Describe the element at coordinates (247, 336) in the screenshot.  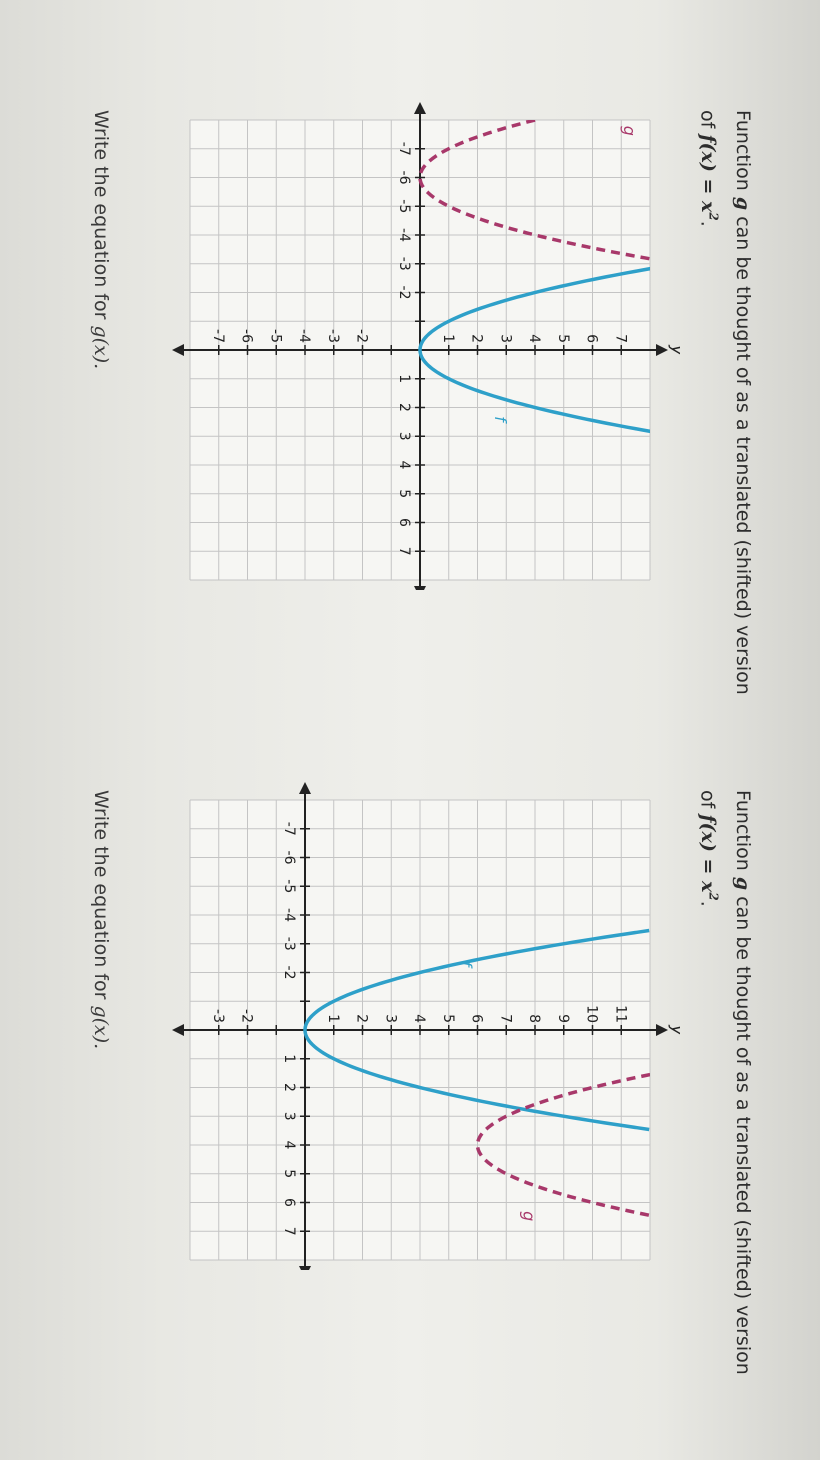
I see `y-tick-label: -6` at that location.